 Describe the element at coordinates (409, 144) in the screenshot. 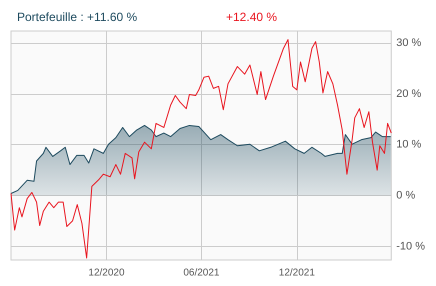

I see `y-tick-label: 10 %` at that location.